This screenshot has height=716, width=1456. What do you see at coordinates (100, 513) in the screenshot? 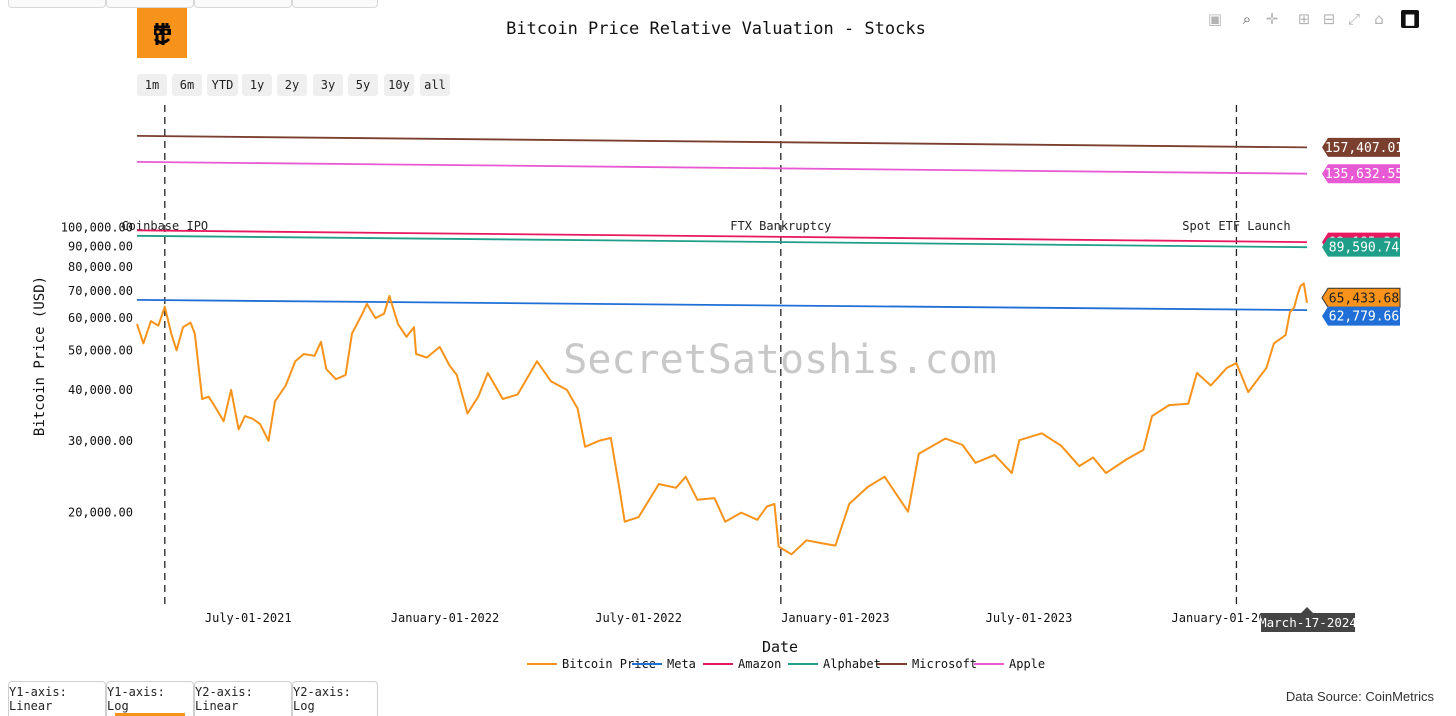
I see `y-tick-label: 20,000.00` at bounding box center [100, 513].